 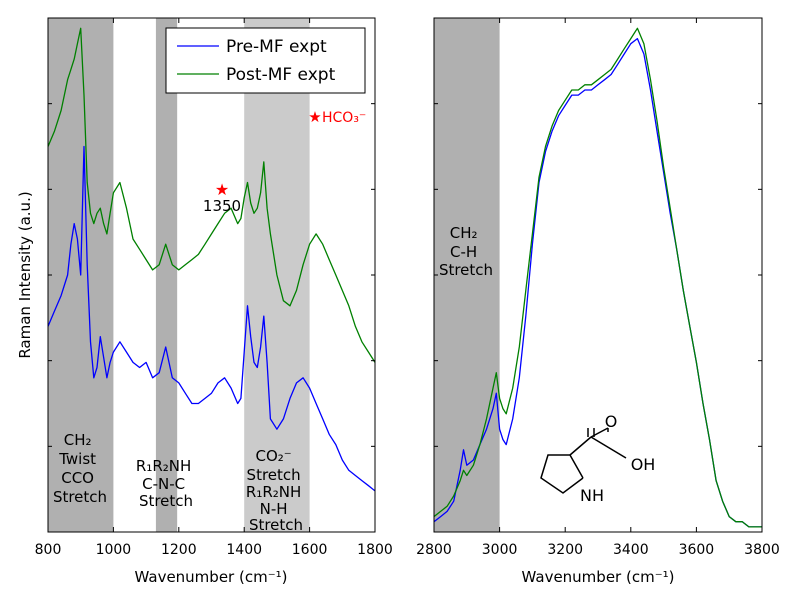 What do you see at coordinates (500, 550) in the screenshot?
I see `x-tick-label: 3000` at bounding box center [500, 550].